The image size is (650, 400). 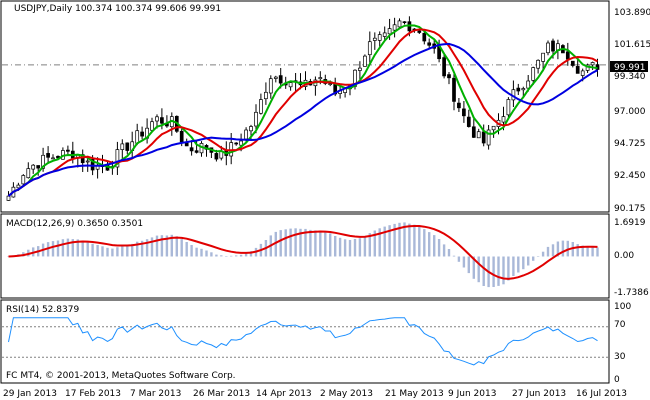 I want to click on date-label-6: 2 May 2013, so click(x=346, y=394).